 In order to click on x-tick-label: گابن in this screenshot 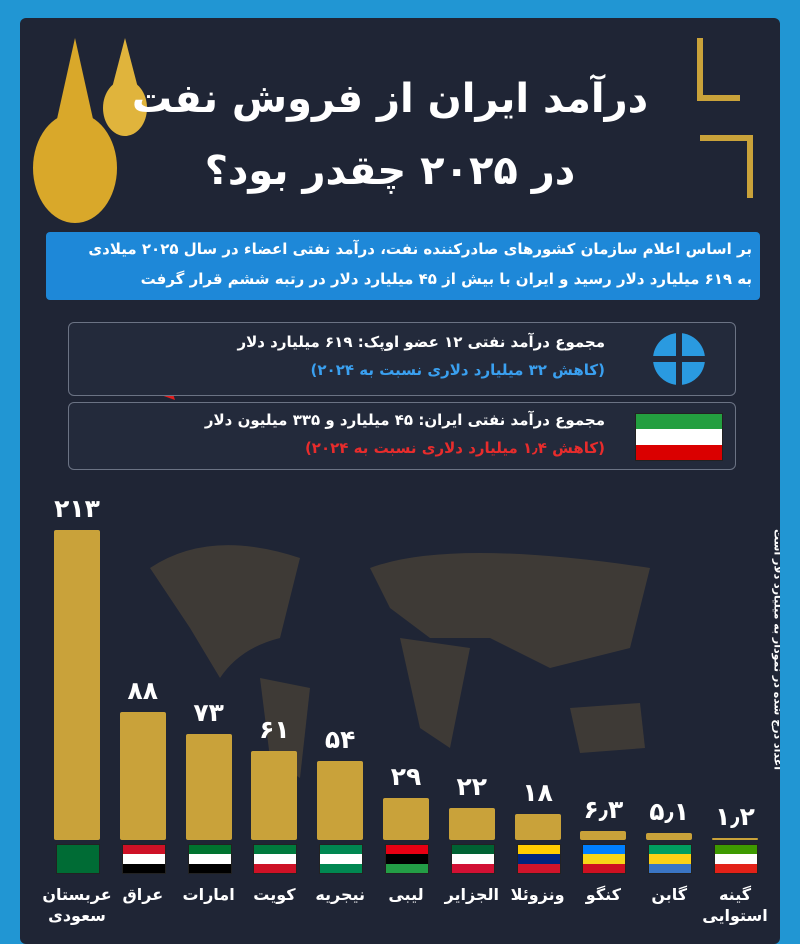, I will do `click(669, 894)`.